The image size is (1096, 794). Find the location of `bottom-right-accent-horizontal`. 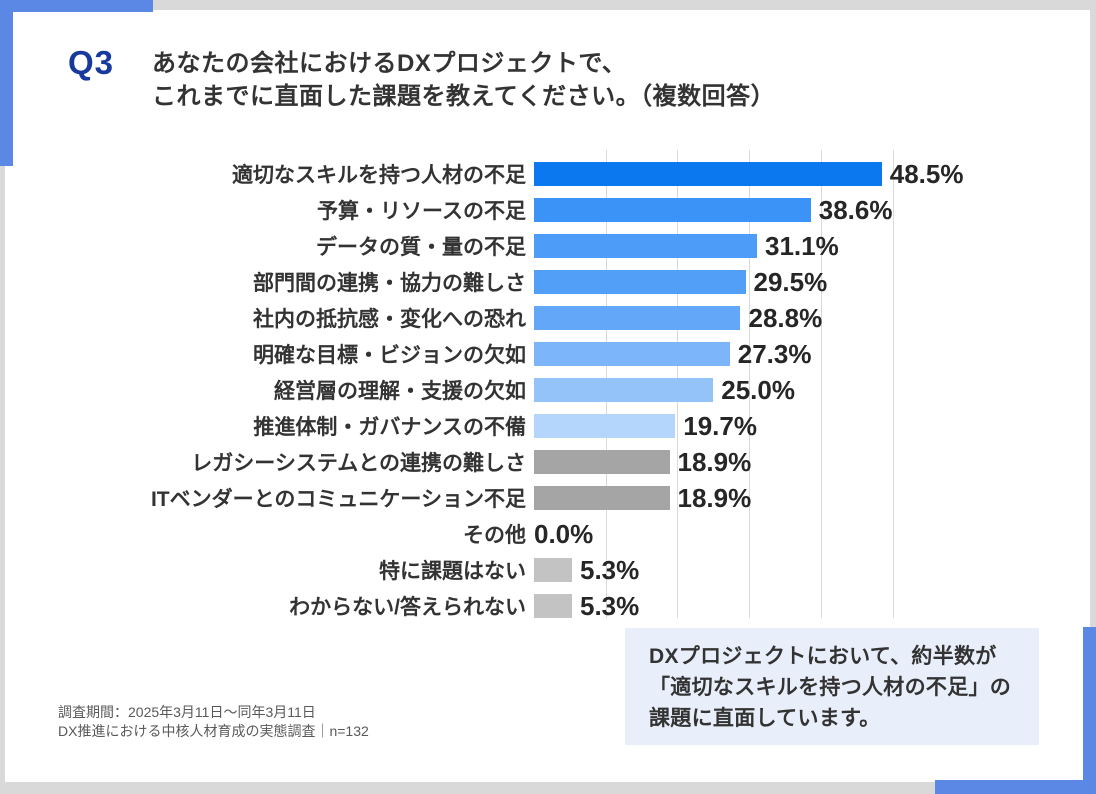

bottom-right-accent-horizontal is located at coordinates (1015, 787).